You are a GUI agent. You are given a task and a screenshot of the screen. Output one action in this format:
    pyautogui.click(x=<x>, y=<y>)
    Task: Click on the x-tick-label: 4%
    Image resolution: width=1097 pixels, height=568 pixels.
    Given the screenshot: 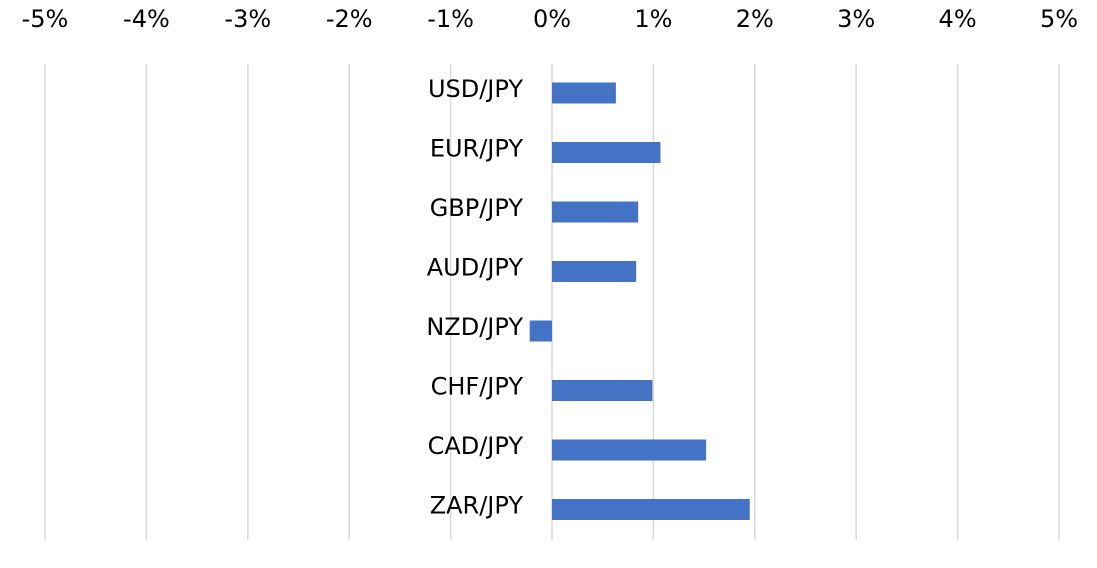 What is the action you would take?
    pyautogui.click(x=958, y=19)
    